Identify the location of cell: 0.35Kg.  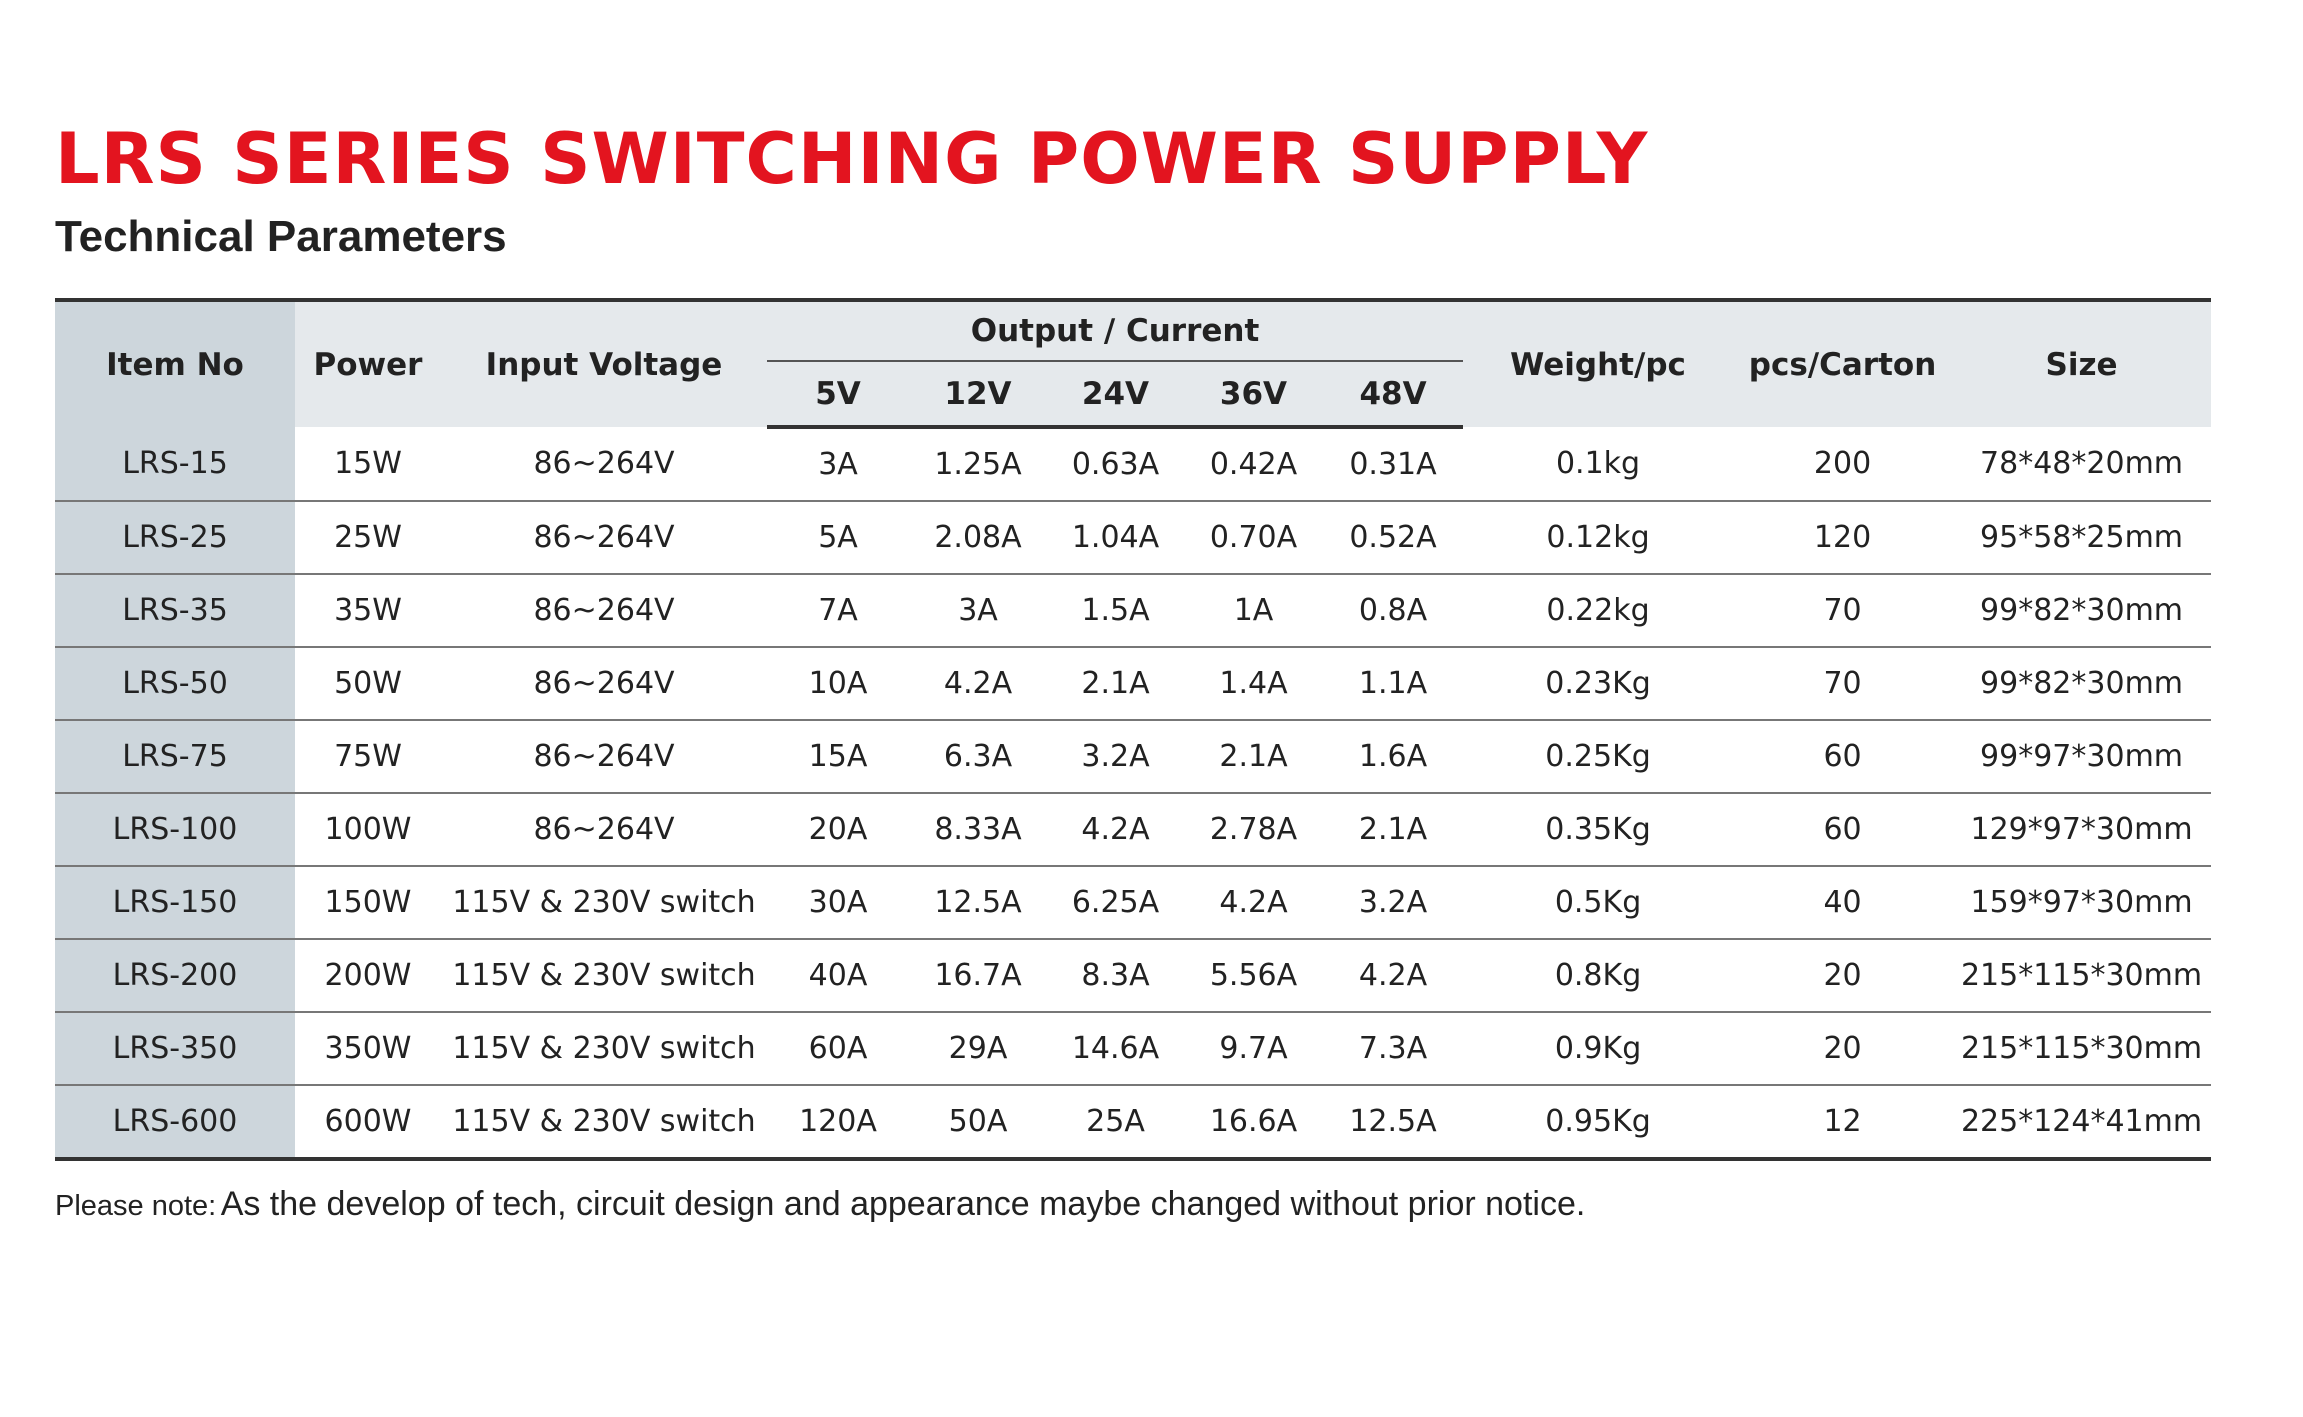
(1598, 830).